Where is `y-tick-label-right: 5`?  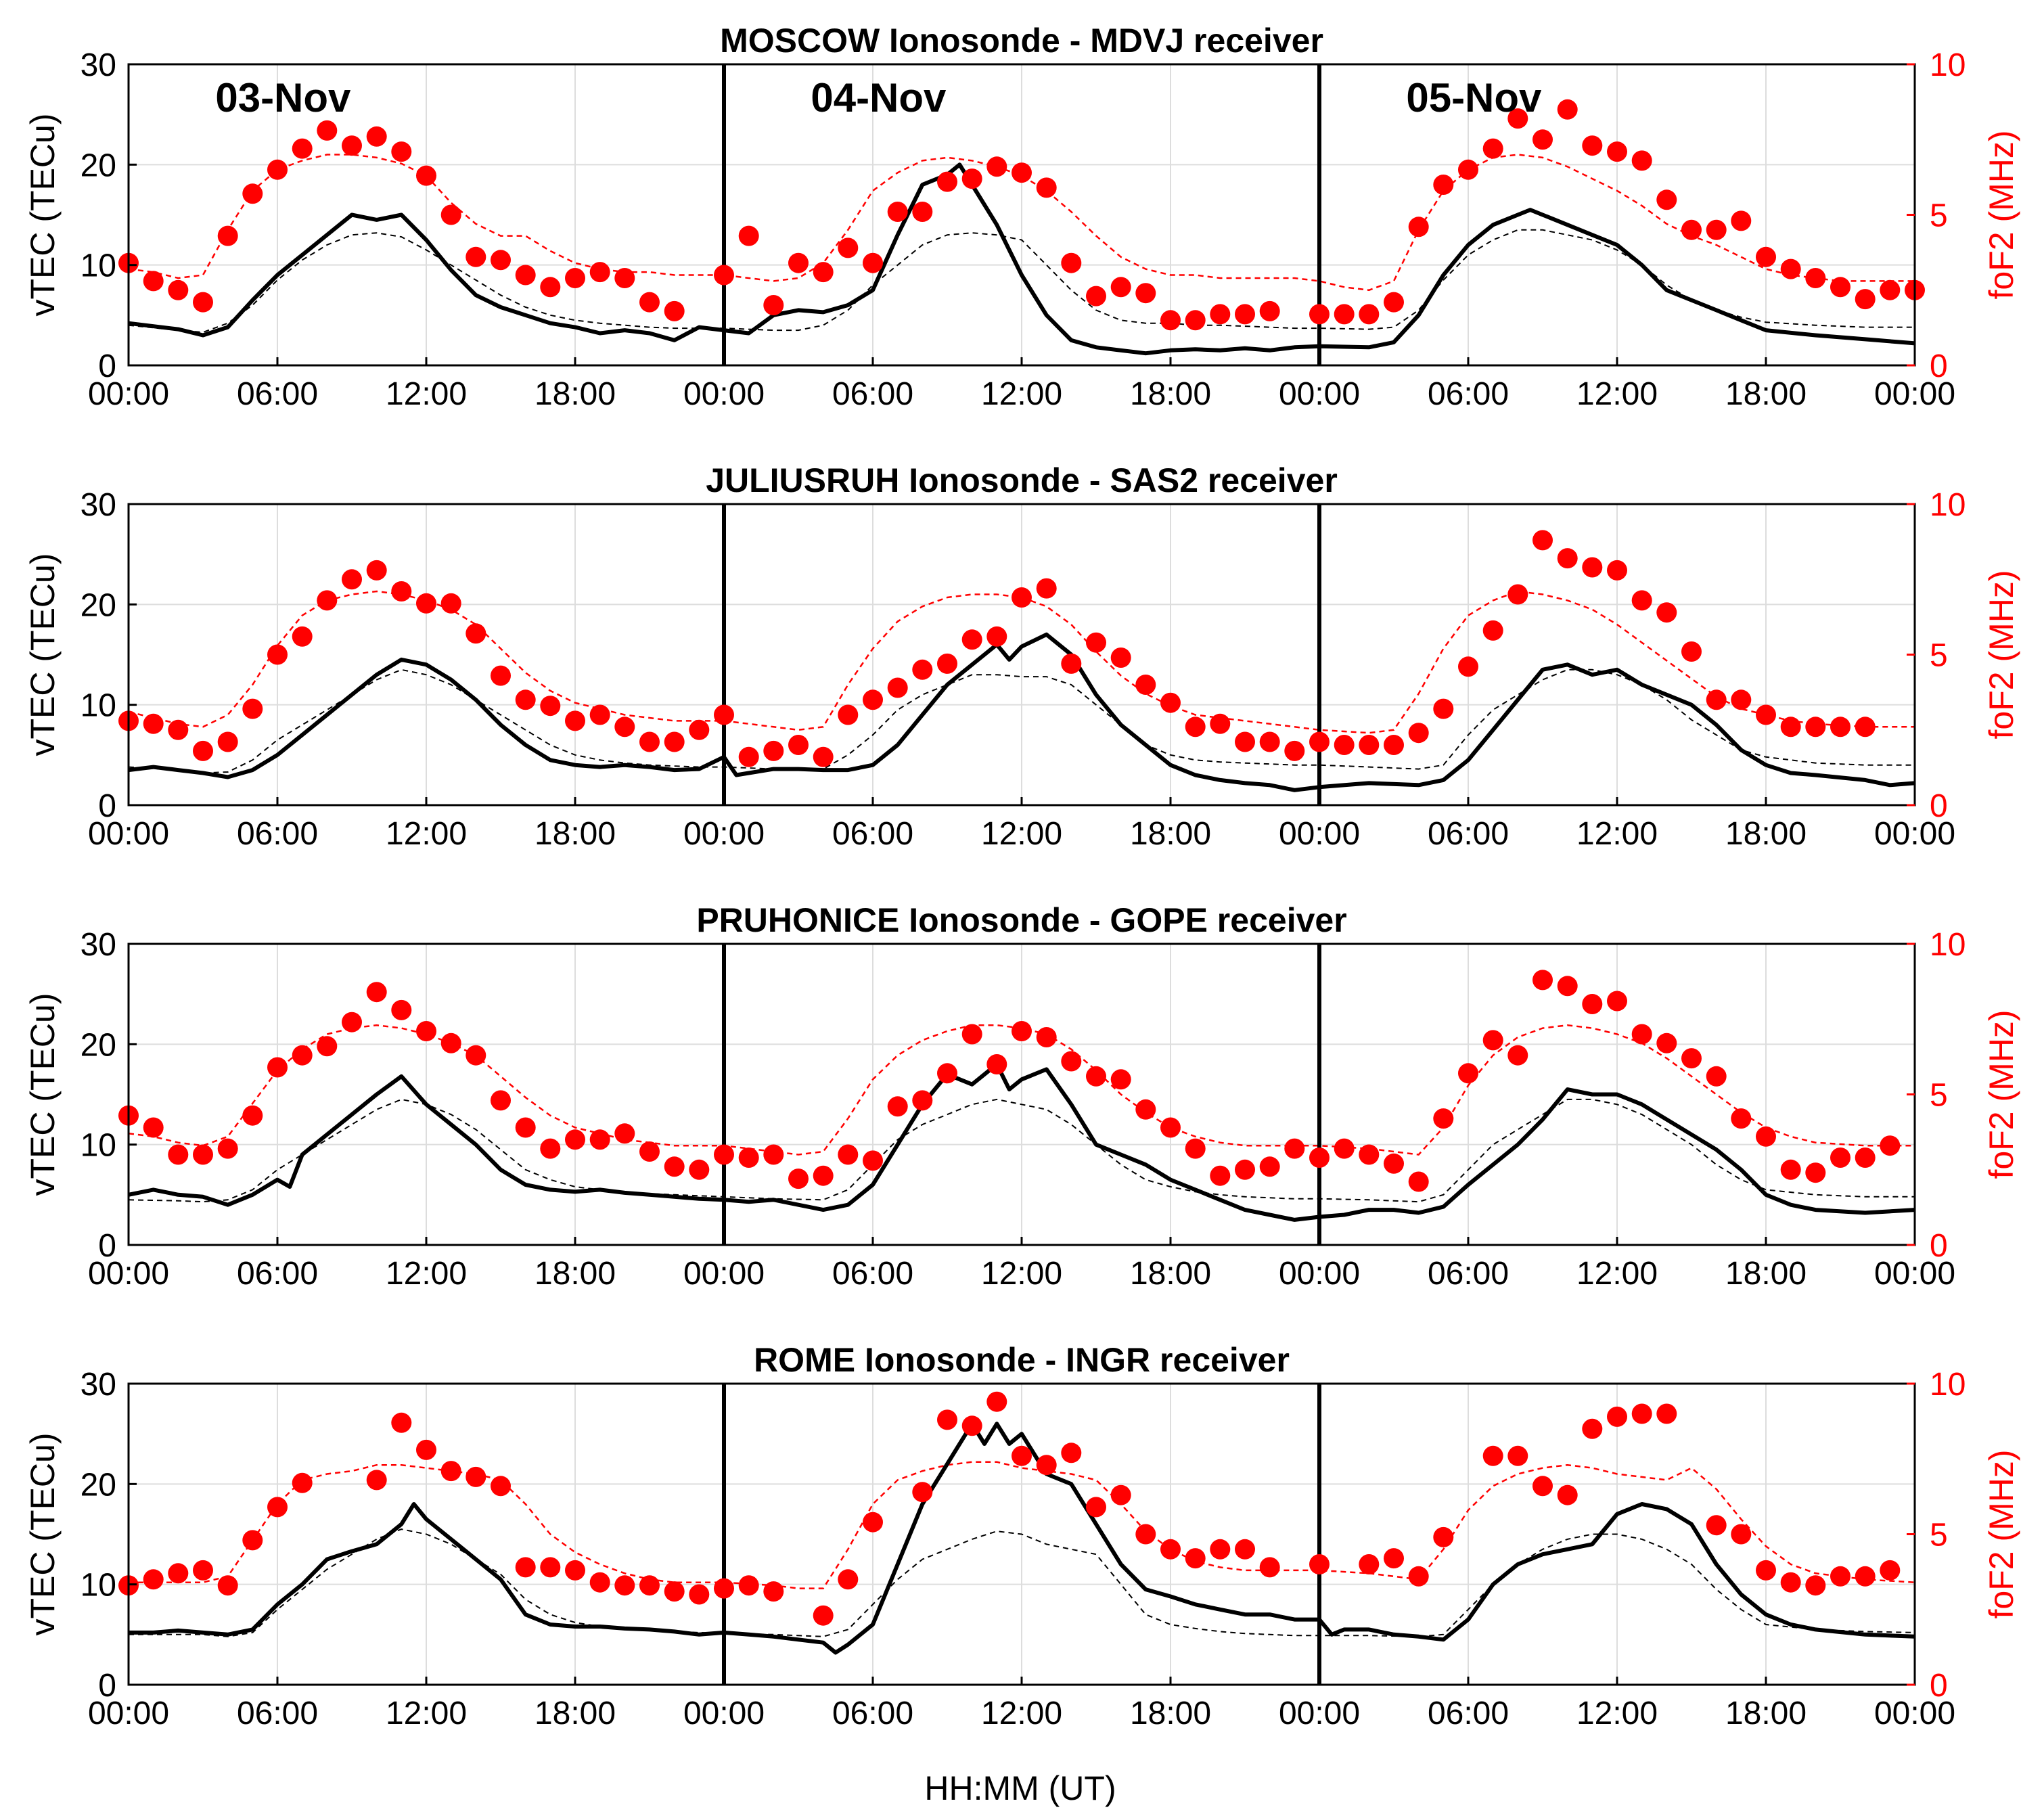
y-tick-label-right: 5 is located at coordinates (1939, 1535).